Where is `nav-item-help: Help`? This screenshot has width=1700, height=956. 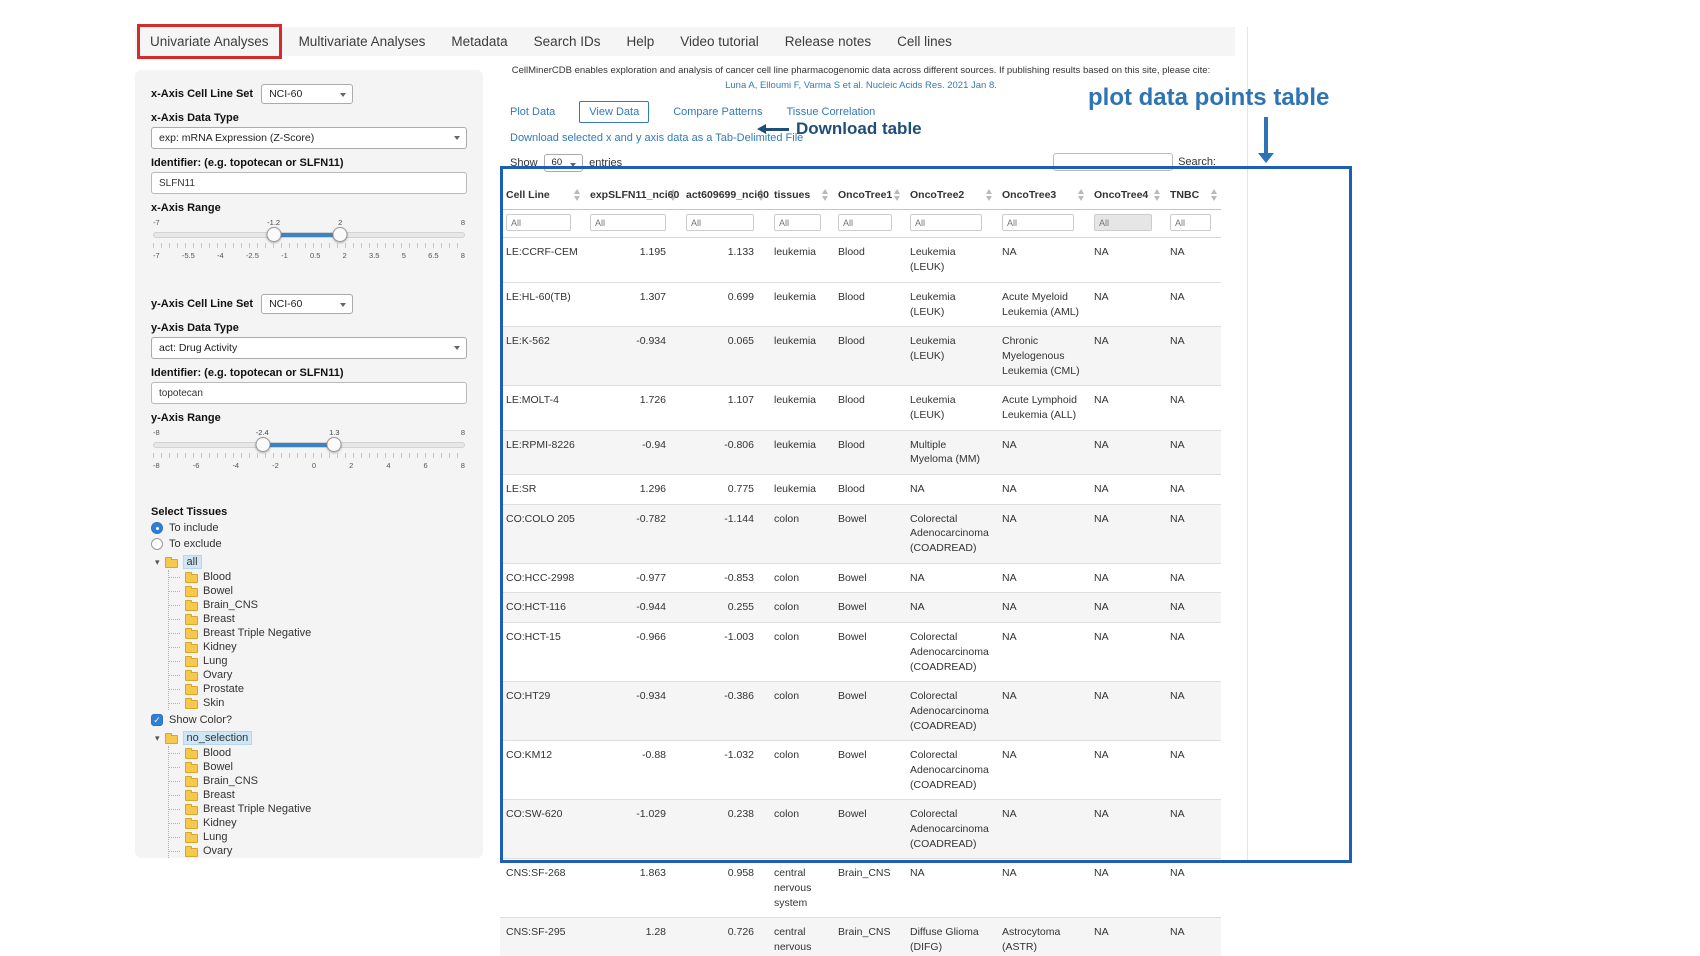
nav-item-help: Help is located at coordinates (640, 41).